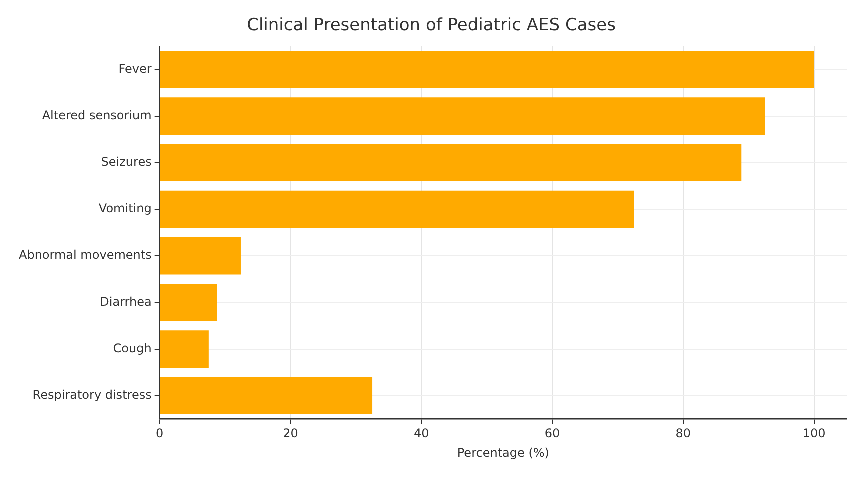  What do you see at coordinates (503, 453) in the screenshot?
I see `x-axis-title: Percentage (%)` at bounding box center [503, 453].